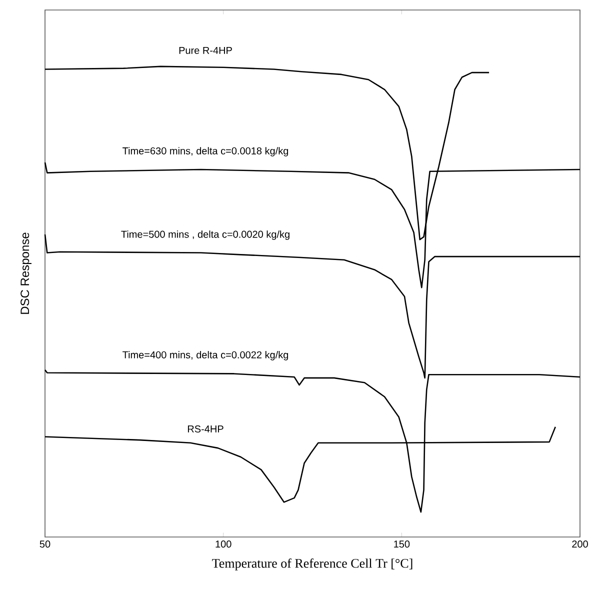 The height and width of the screenshot is (591, 592). What do you see at coordinates (402, 544) in the screenshot?
I see `x-tick-label: 150` at bounding box center [402, 544].